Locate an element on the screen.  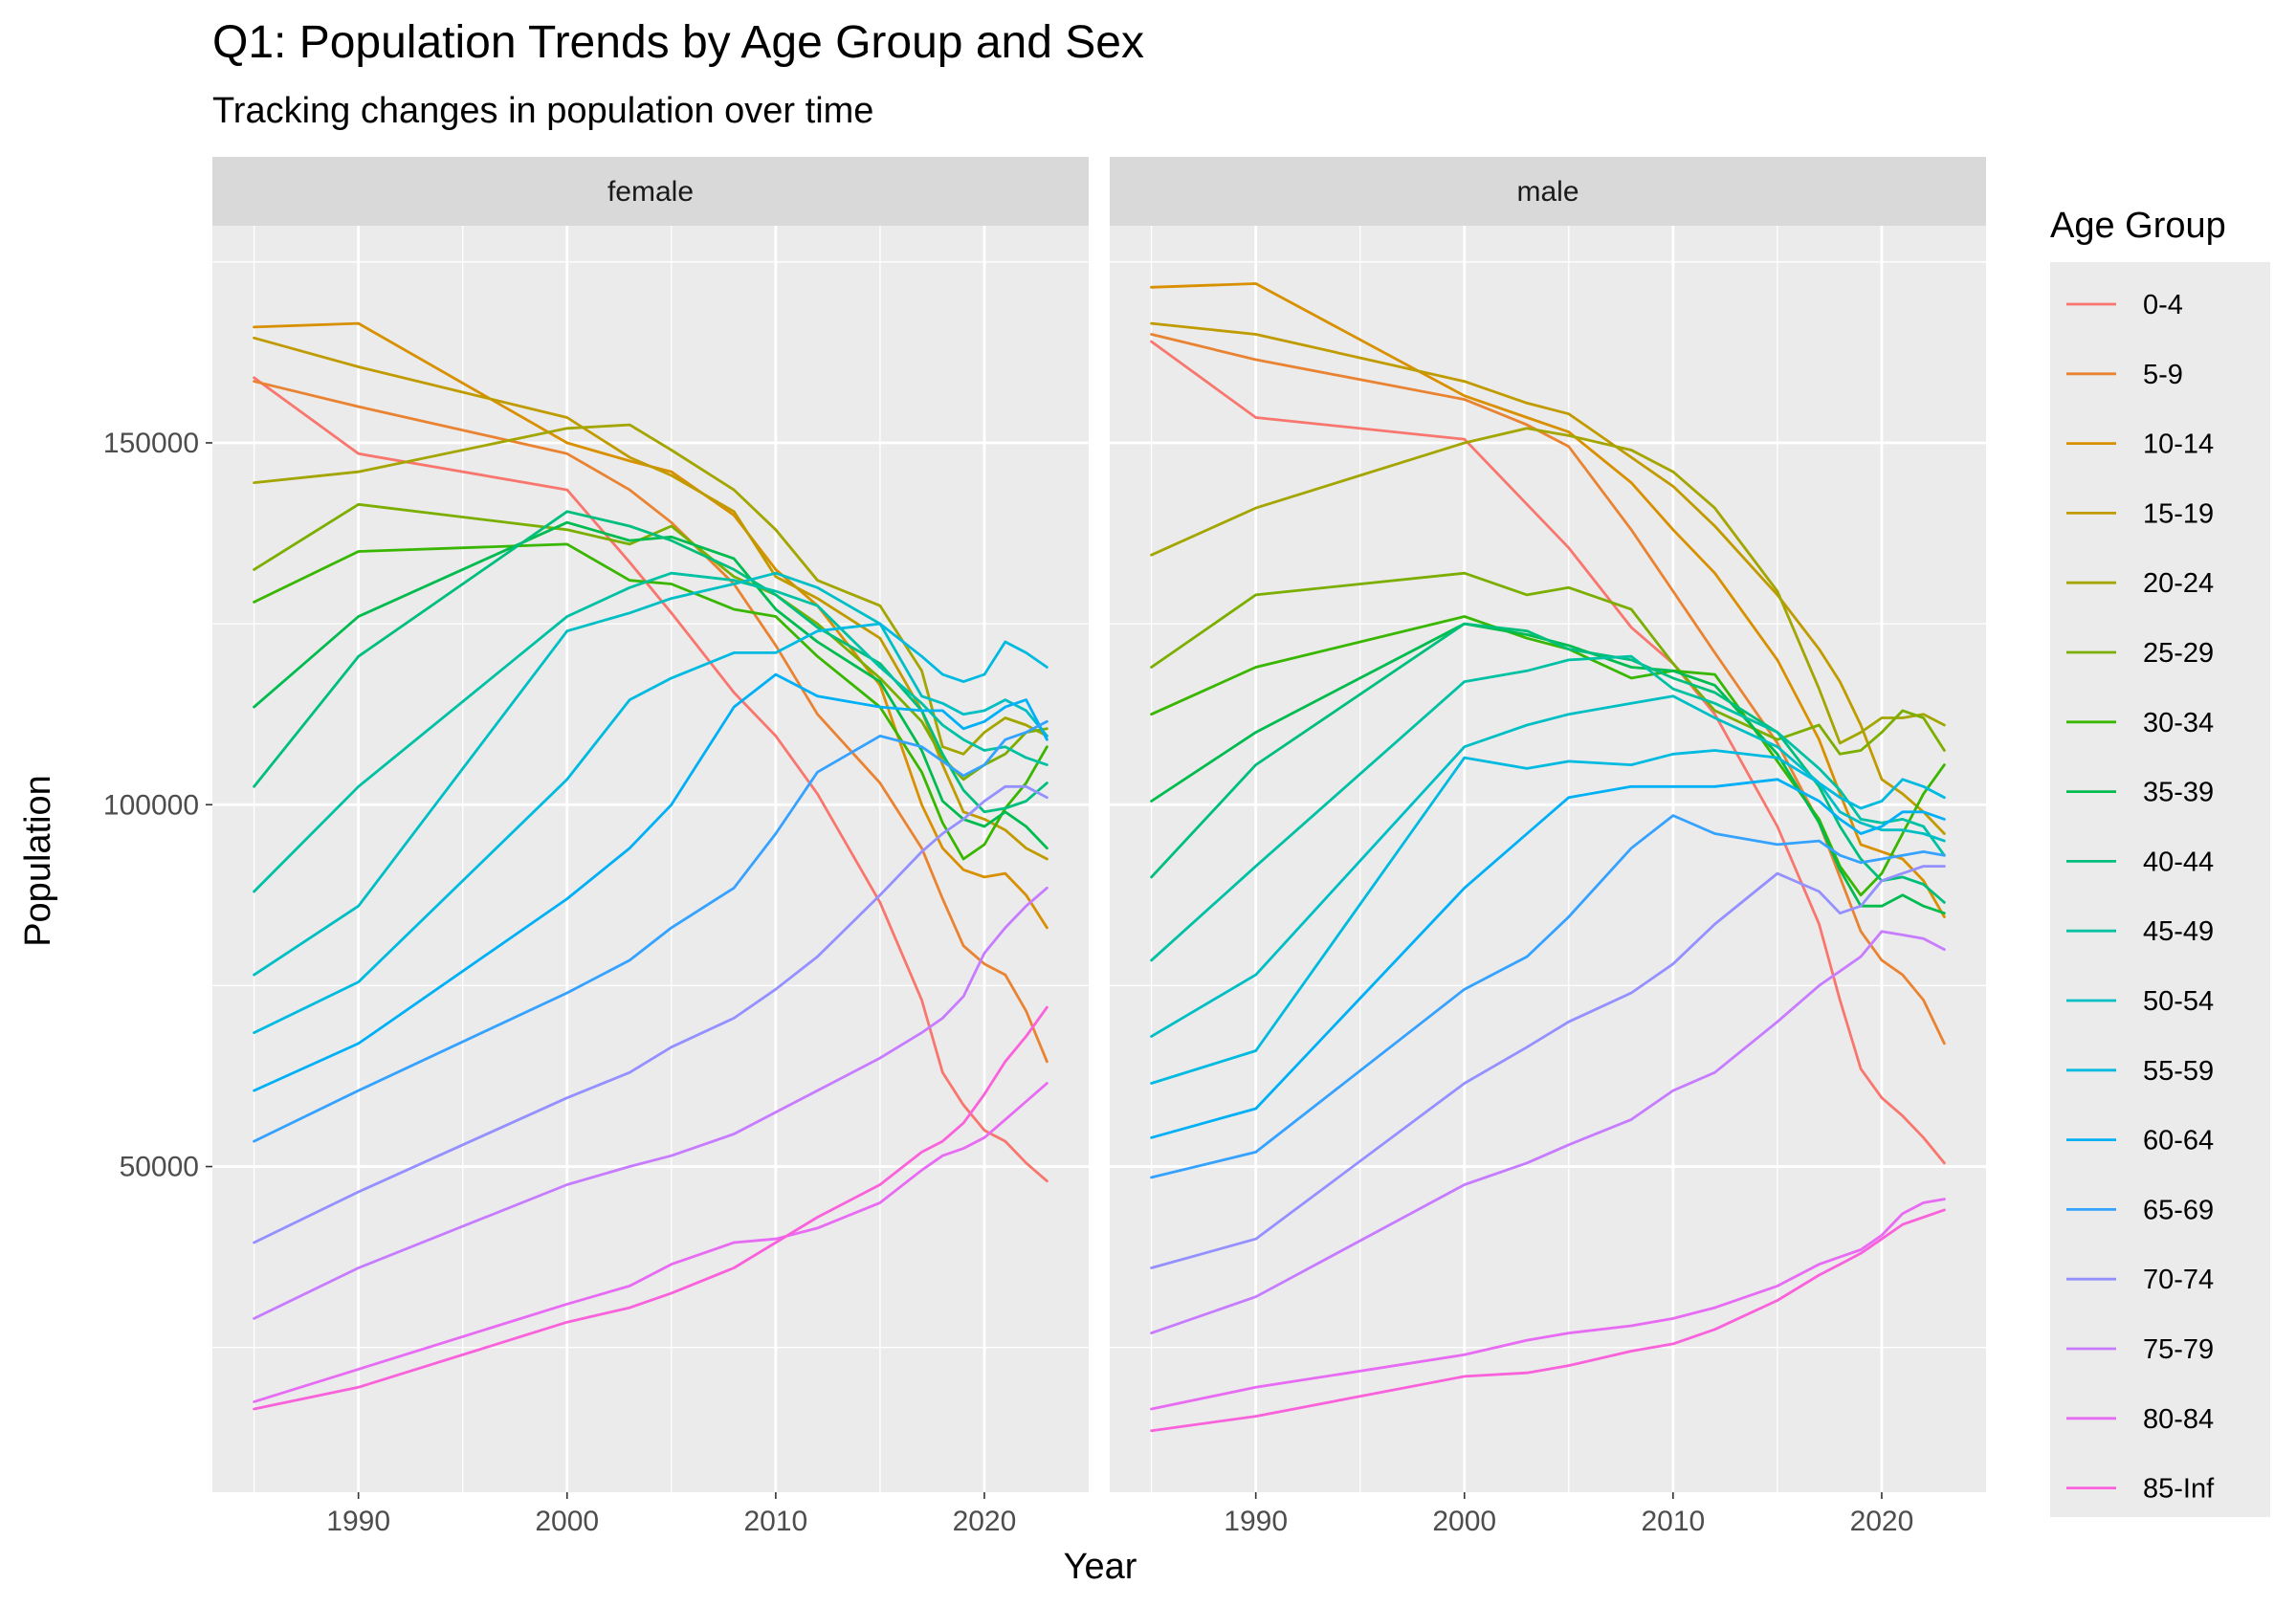
legend-label: 65-69 is located at coordinates (2178, 1210).